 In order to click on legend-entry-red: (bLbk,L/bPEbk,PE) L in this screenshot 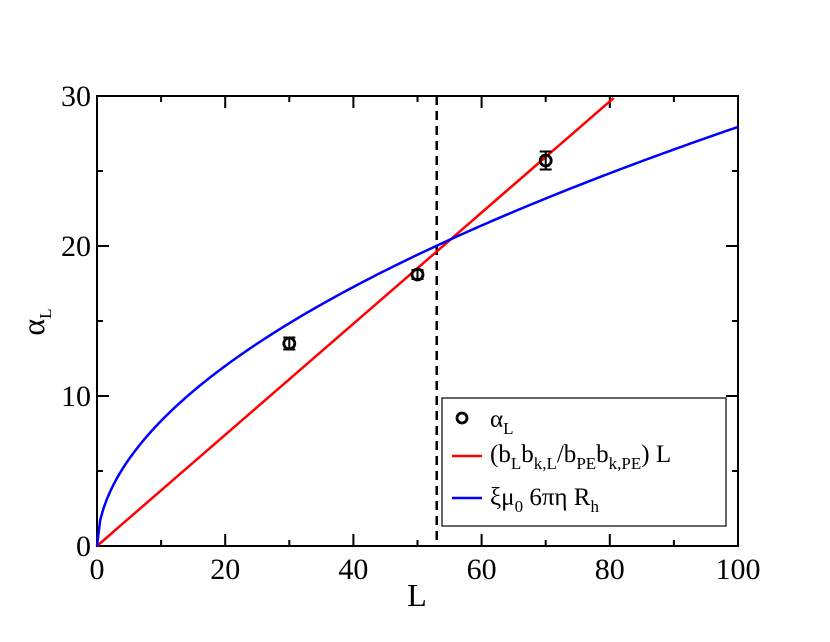, I will do `click(580, 457)`.